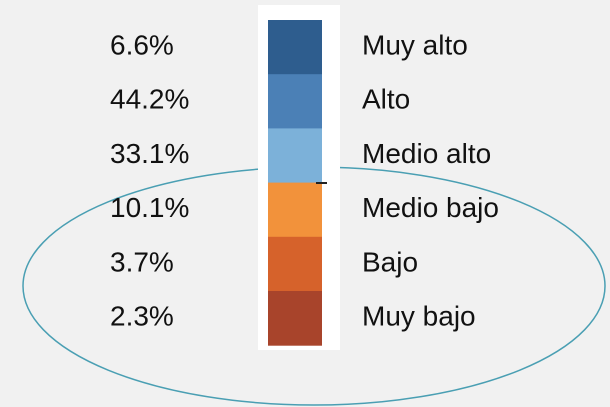  What do you see at coordinates (149, 99) in the screenshot?
I see `percent-label: 44.2%` at bounding box center [149, 99].